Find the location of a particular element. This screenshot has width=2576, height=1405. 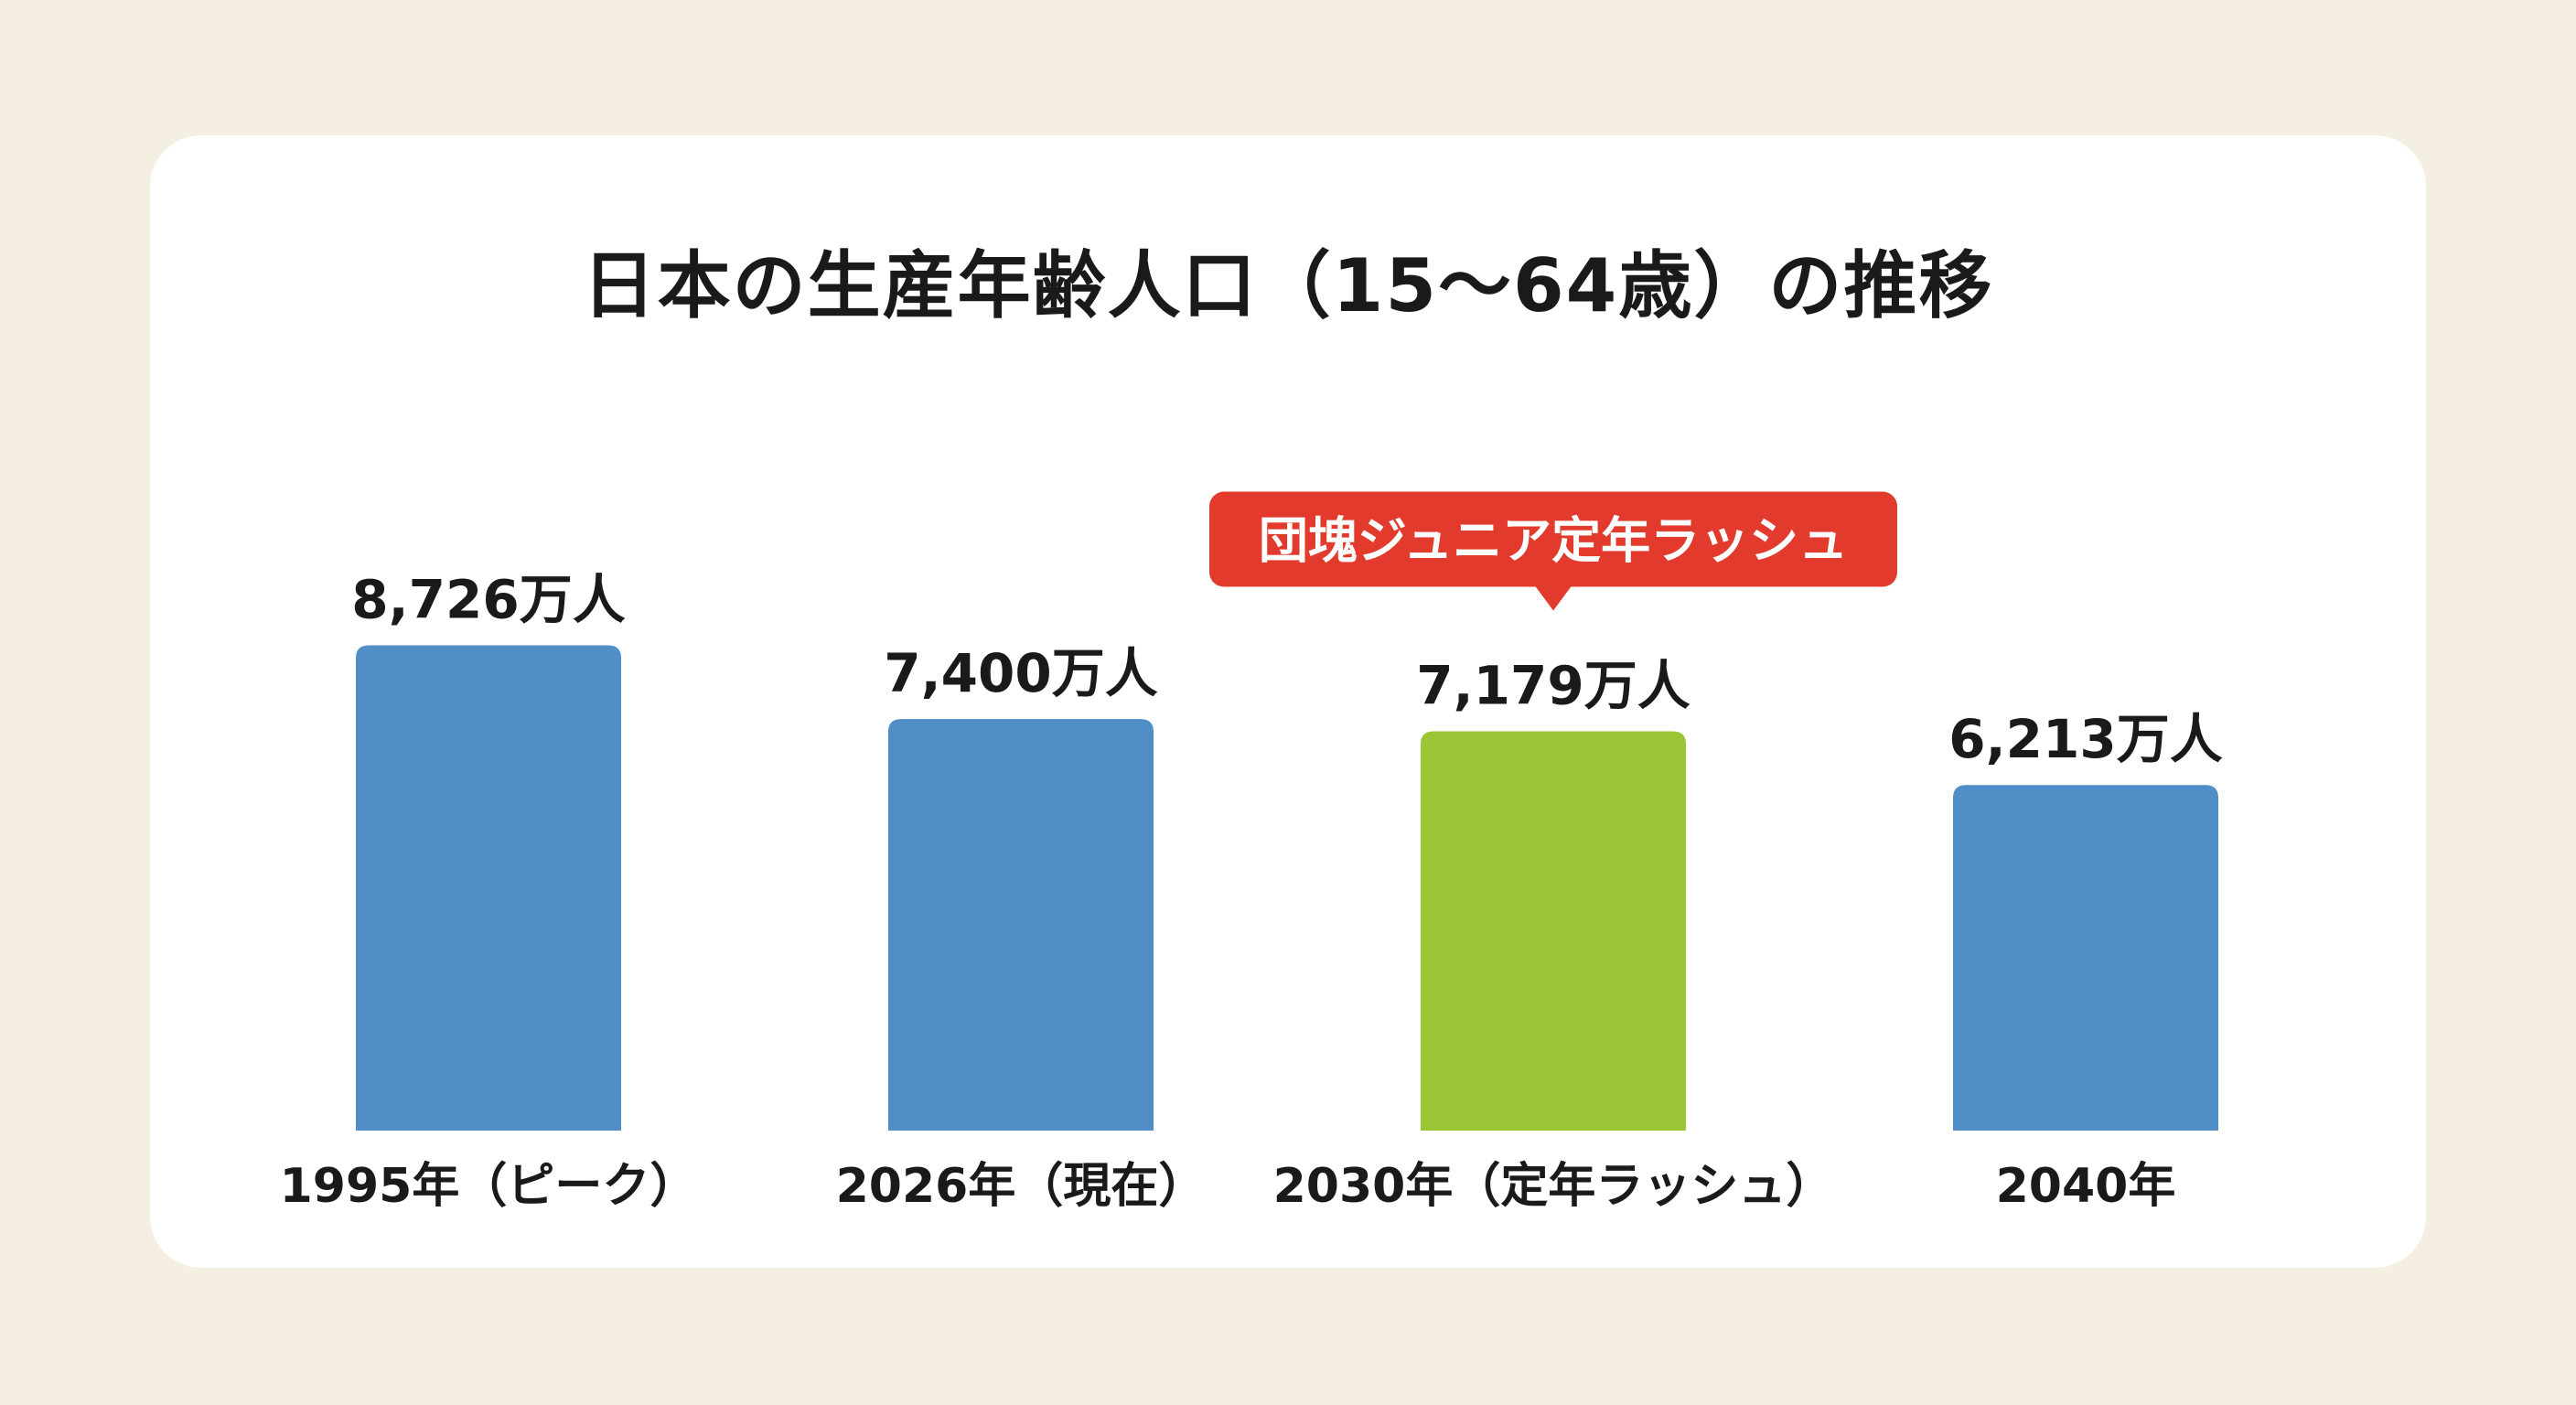

x-tick-label-1: 2026年（現在） is located at coordinates (1022, 1186).